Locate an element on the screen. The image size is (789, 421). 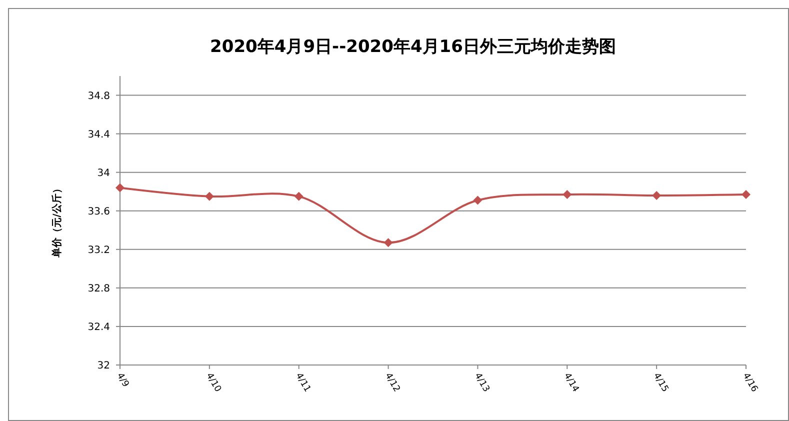
chart-title: 2020年4月9日--2020年4月16日外三元均价走势图 is located at coordinates (413, 47).